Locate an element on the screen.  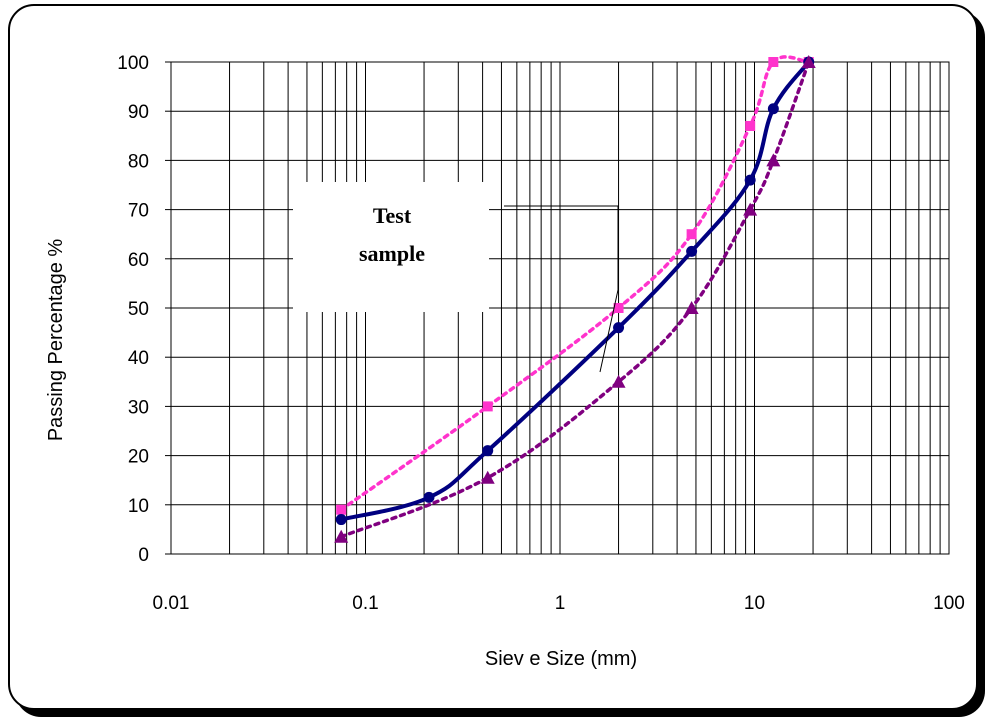
x-tick-label: 100 is located at coordinates (949, 603).